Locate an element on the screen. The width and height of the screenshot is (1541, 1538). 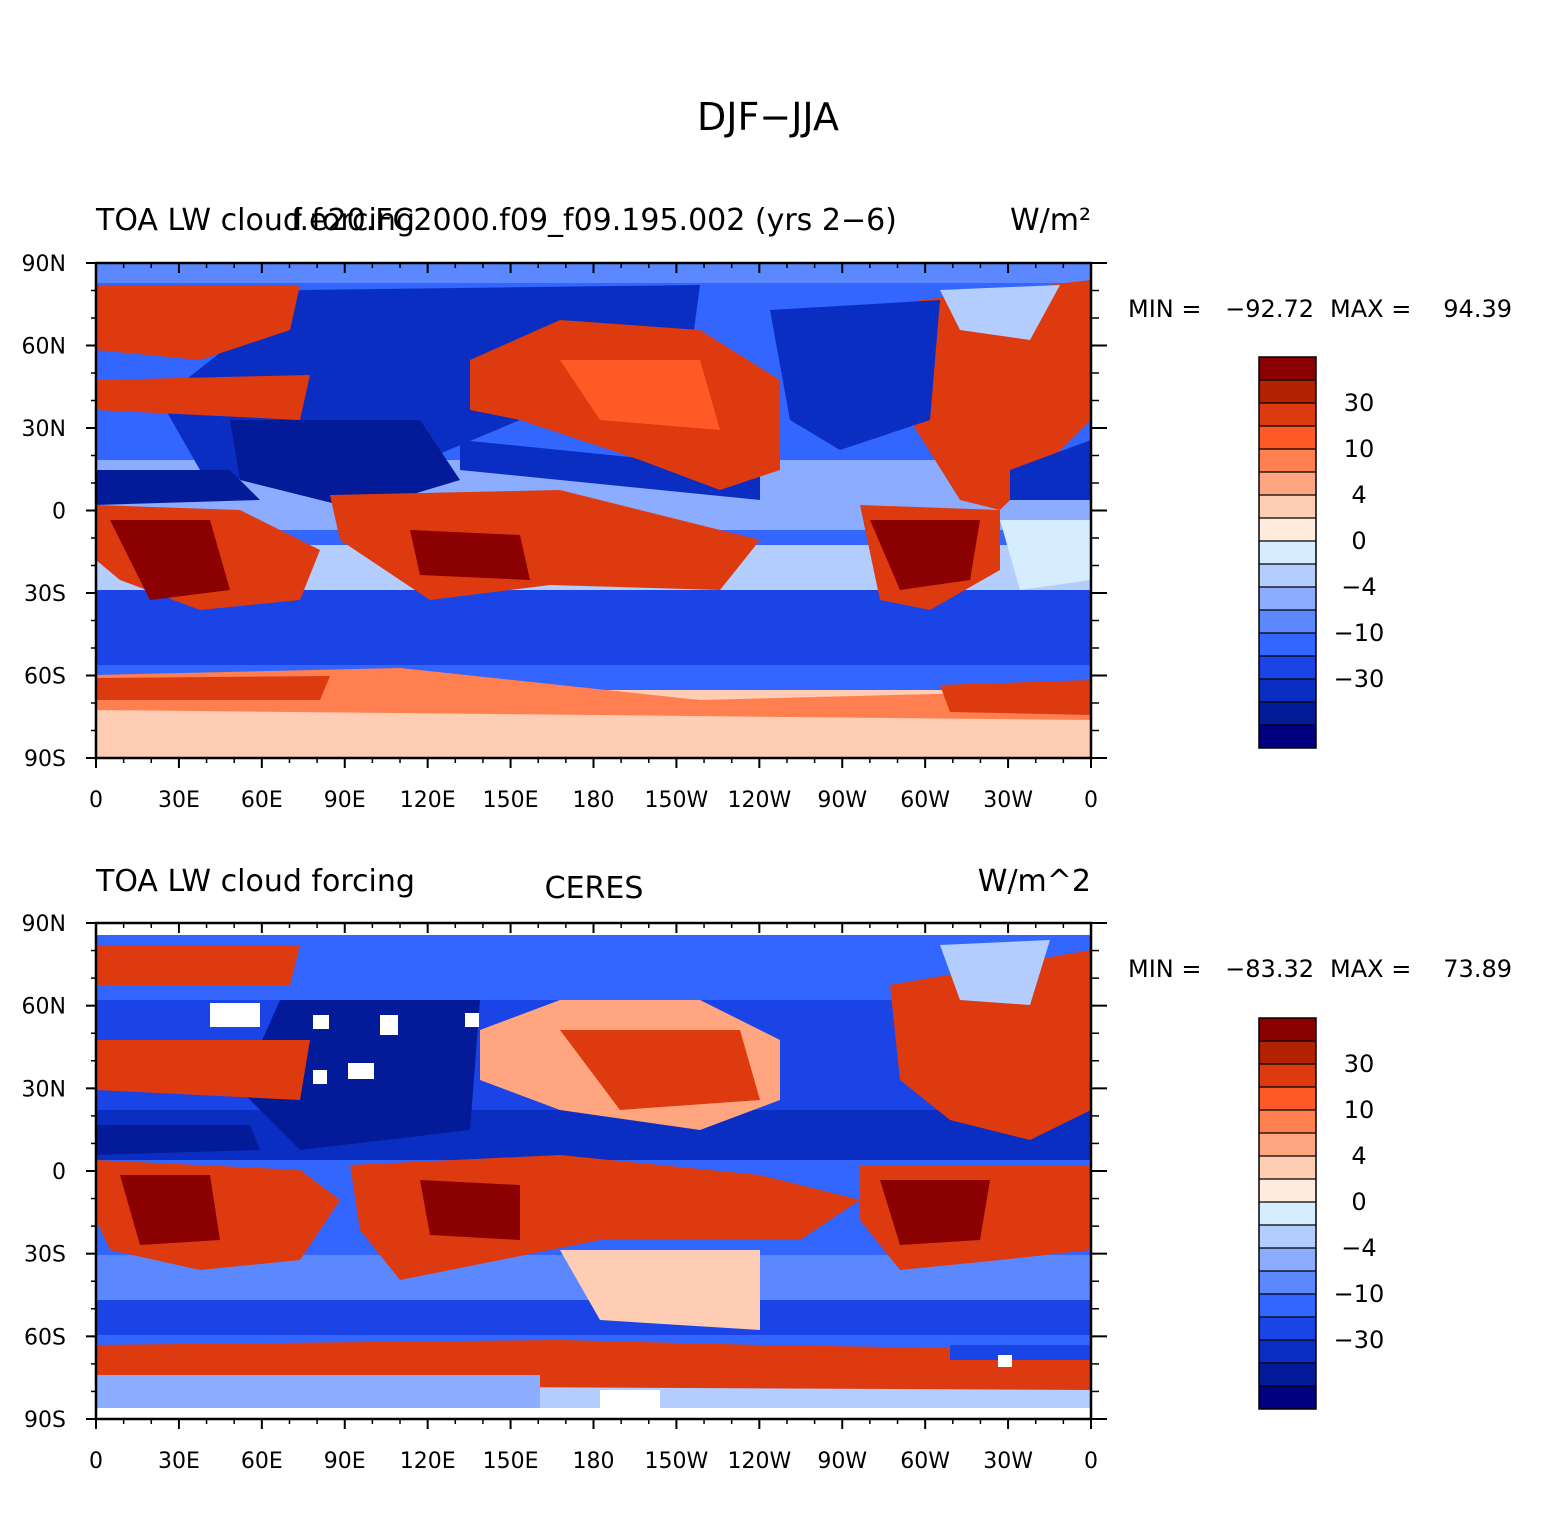
min-value: −92.72 is located at coordinates (1269, 309).